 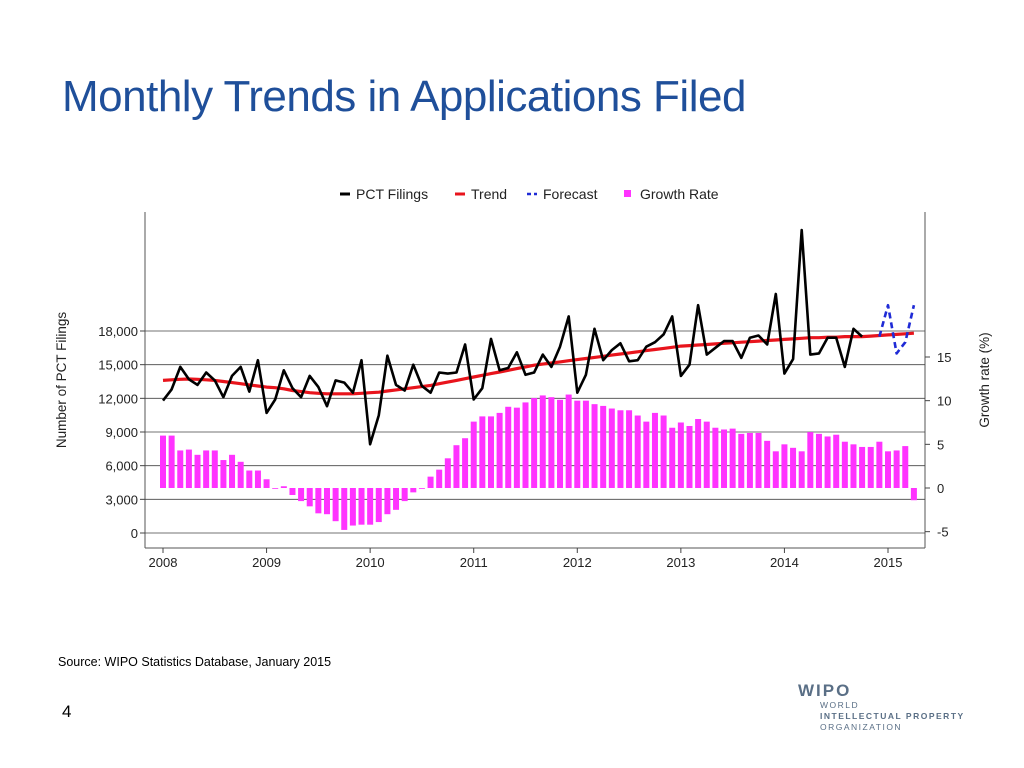 What do you see at coordinates (404, 96) in the screenshot?
I see `slide-title: Monthly Trends in Applications Filed` at bounding box center [404, 96].